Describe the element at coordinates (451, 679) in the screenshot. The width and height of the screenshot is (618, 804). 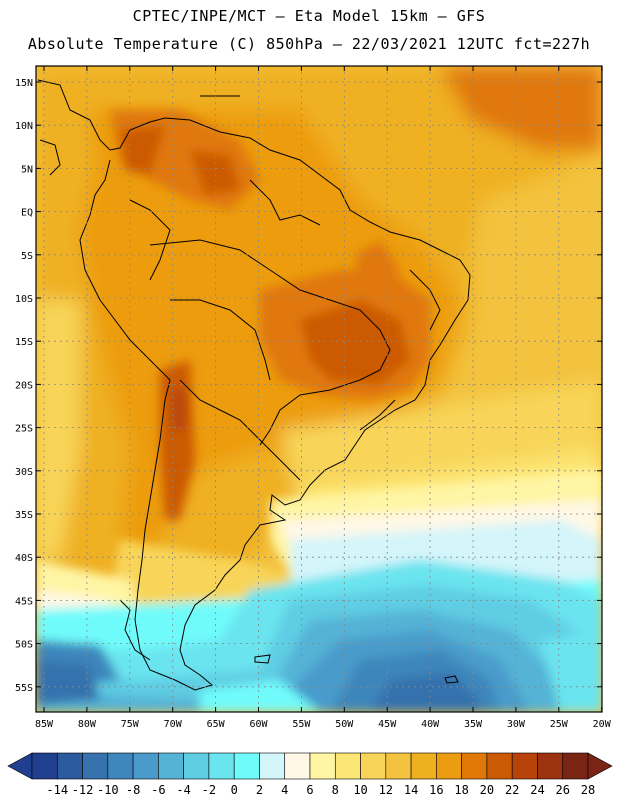
I see `south-georgia` at that location.